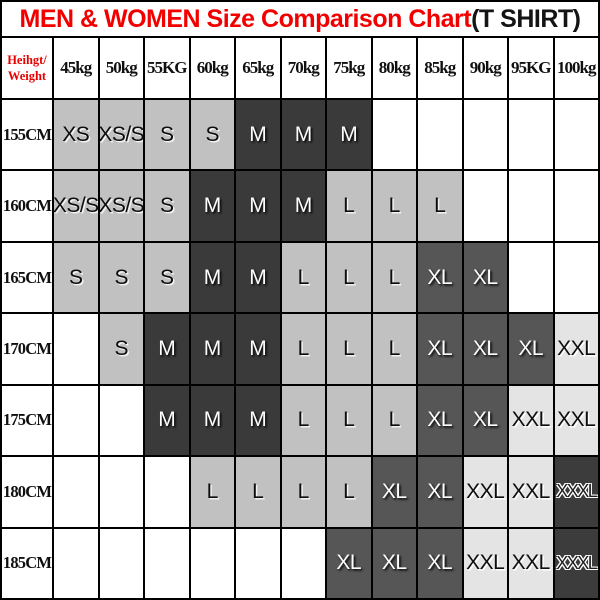  What do you see at coordinates (76, 135) in the screenshot?
I see `size-cell: XS` at bounding box center [76, 135].